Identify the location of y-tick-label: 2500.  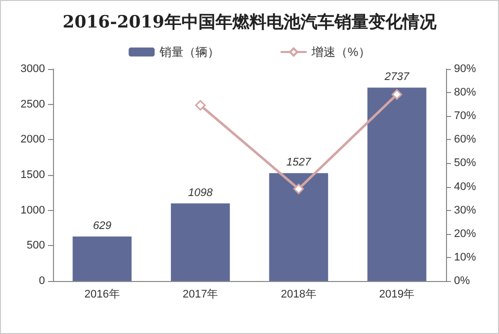
(32, 104).